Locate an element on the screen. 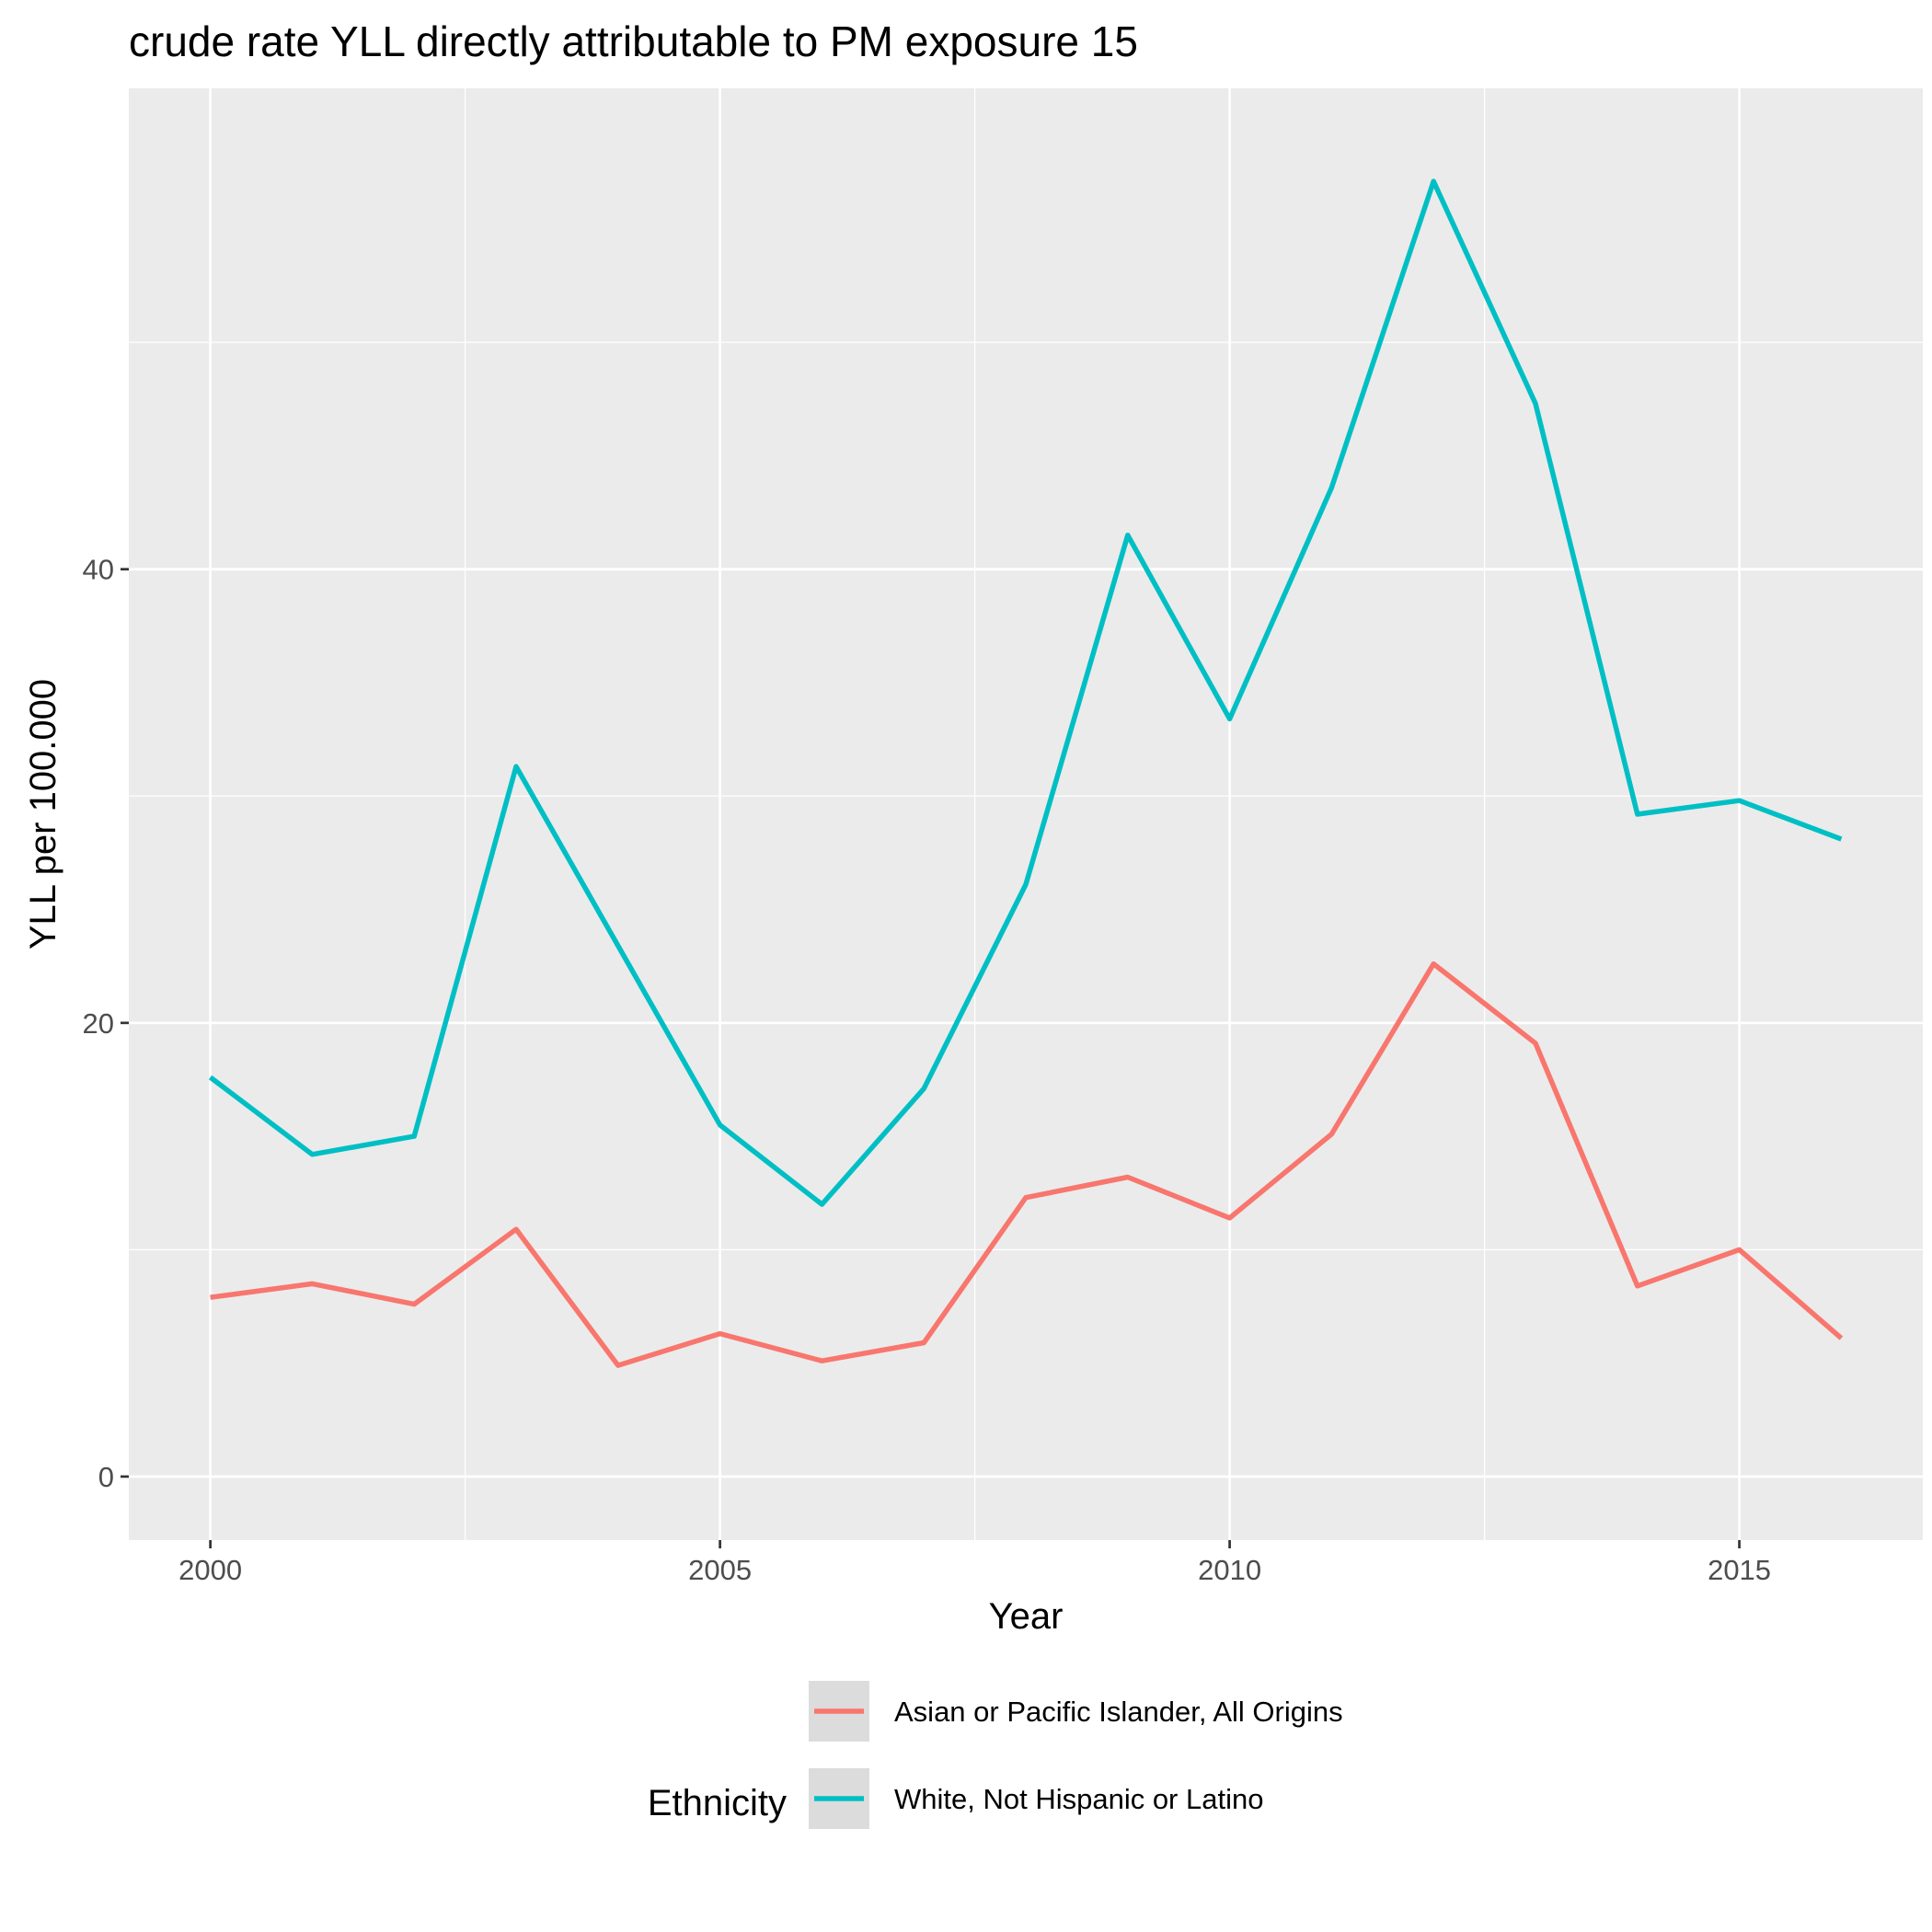  x-tick-label: 2005 is located at coordinates (720, 1570).